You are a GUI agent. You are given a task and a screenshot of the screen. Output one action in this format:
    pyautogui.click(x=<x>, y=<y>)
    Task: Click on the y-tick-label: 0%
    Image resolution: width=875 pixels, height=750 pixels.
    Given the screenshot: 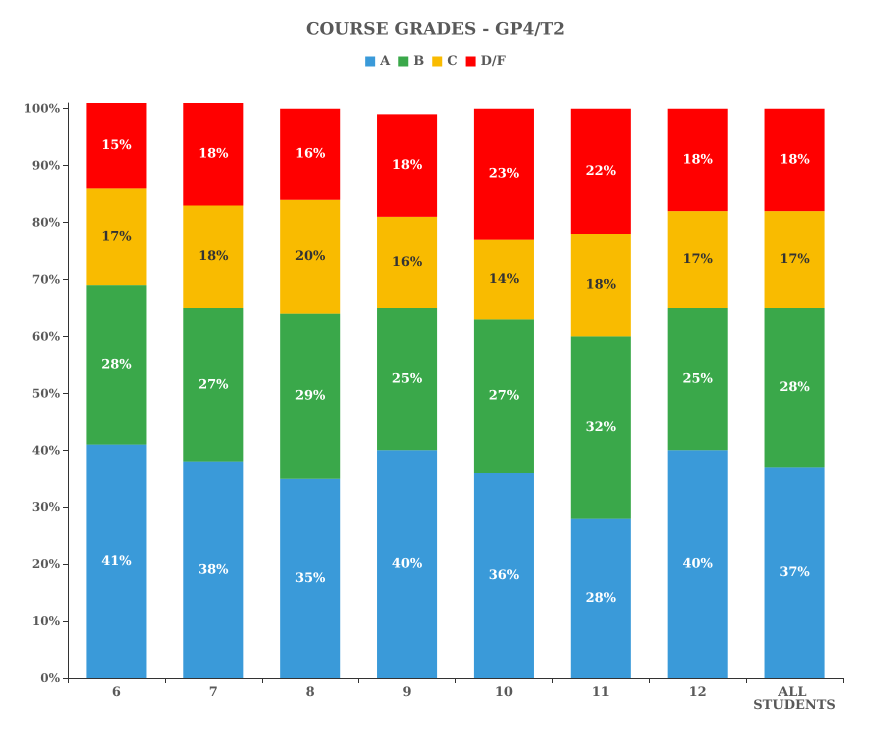 What is the action you would take?
    pyautogui.click(x=50, y=678)
    